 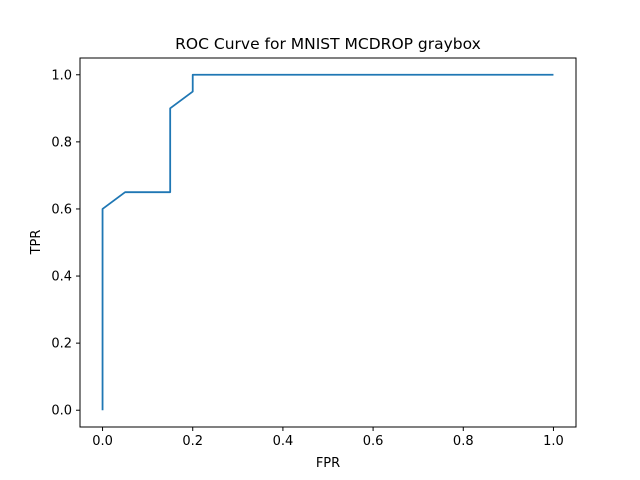 I want to click on x-tick-label: 0.2, so click(x=192, y=441).